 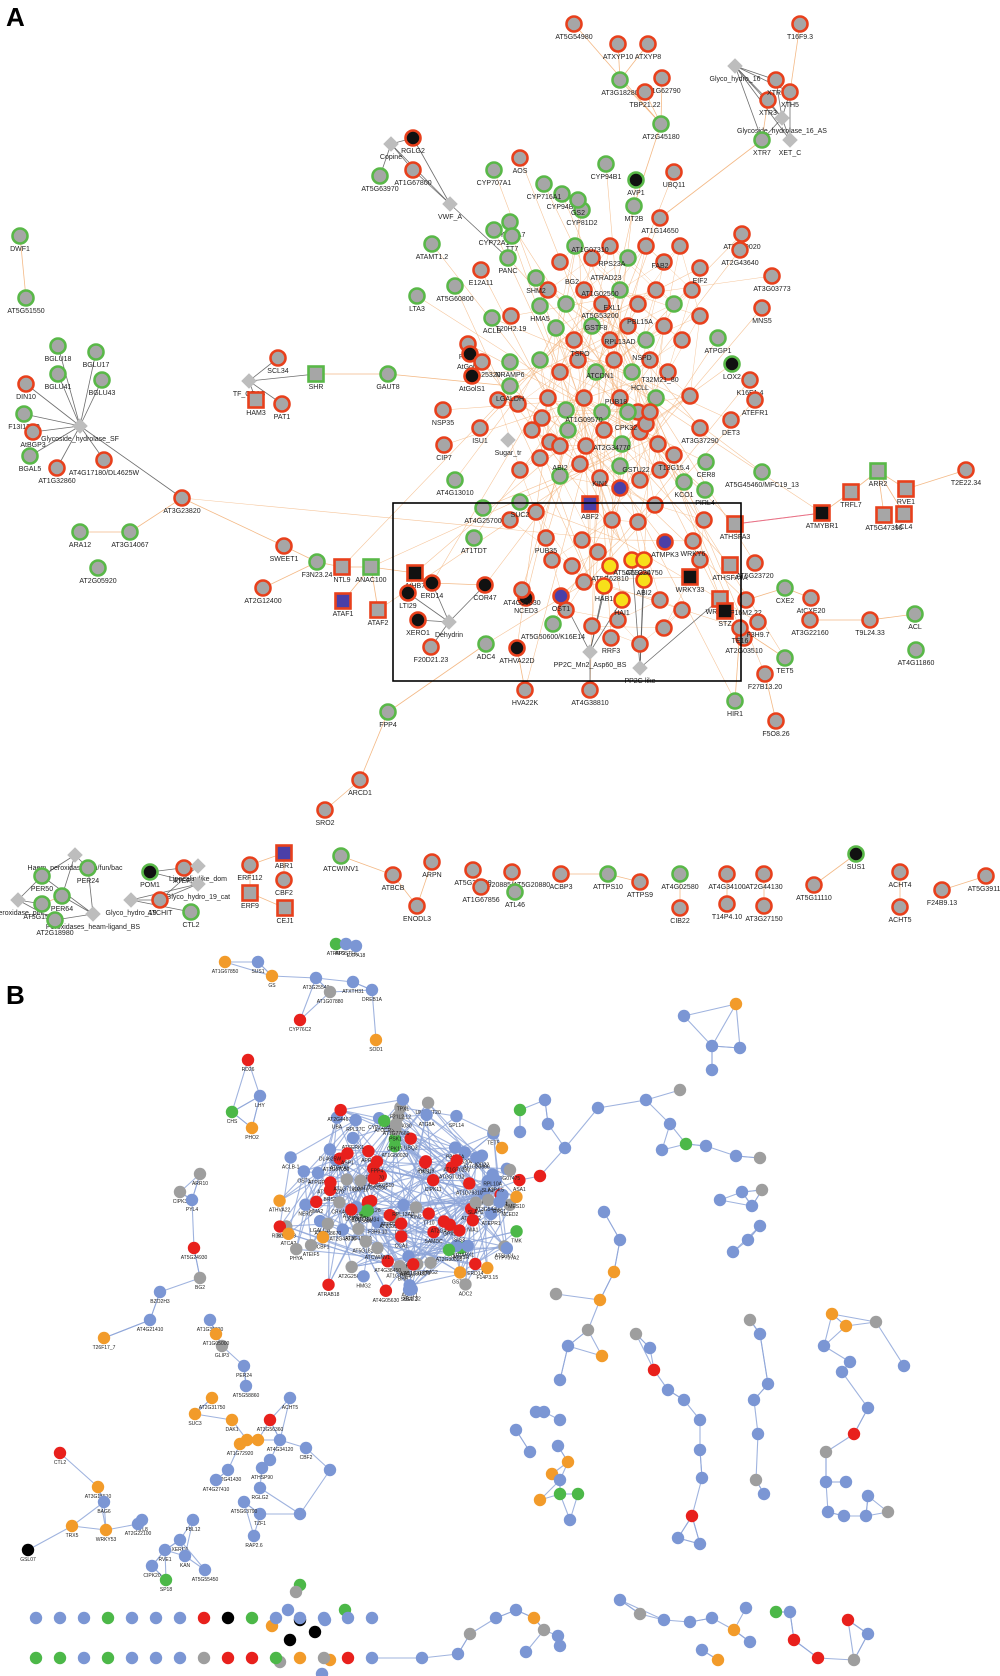 What do you see at coordinates (232, 1115) in the screenshot?
I see `panel-b-node: CHS` at bounding box center [232, 1115].